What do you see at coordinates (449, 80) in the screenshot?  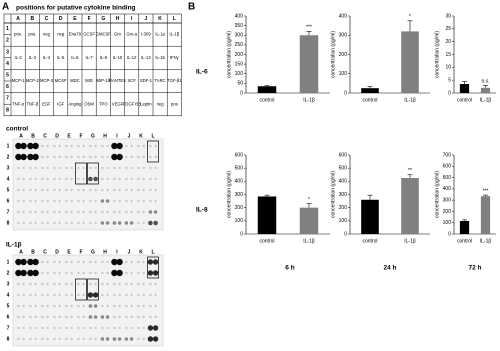 I see `y-tick-label: 5` at bounding box center [449, 80].